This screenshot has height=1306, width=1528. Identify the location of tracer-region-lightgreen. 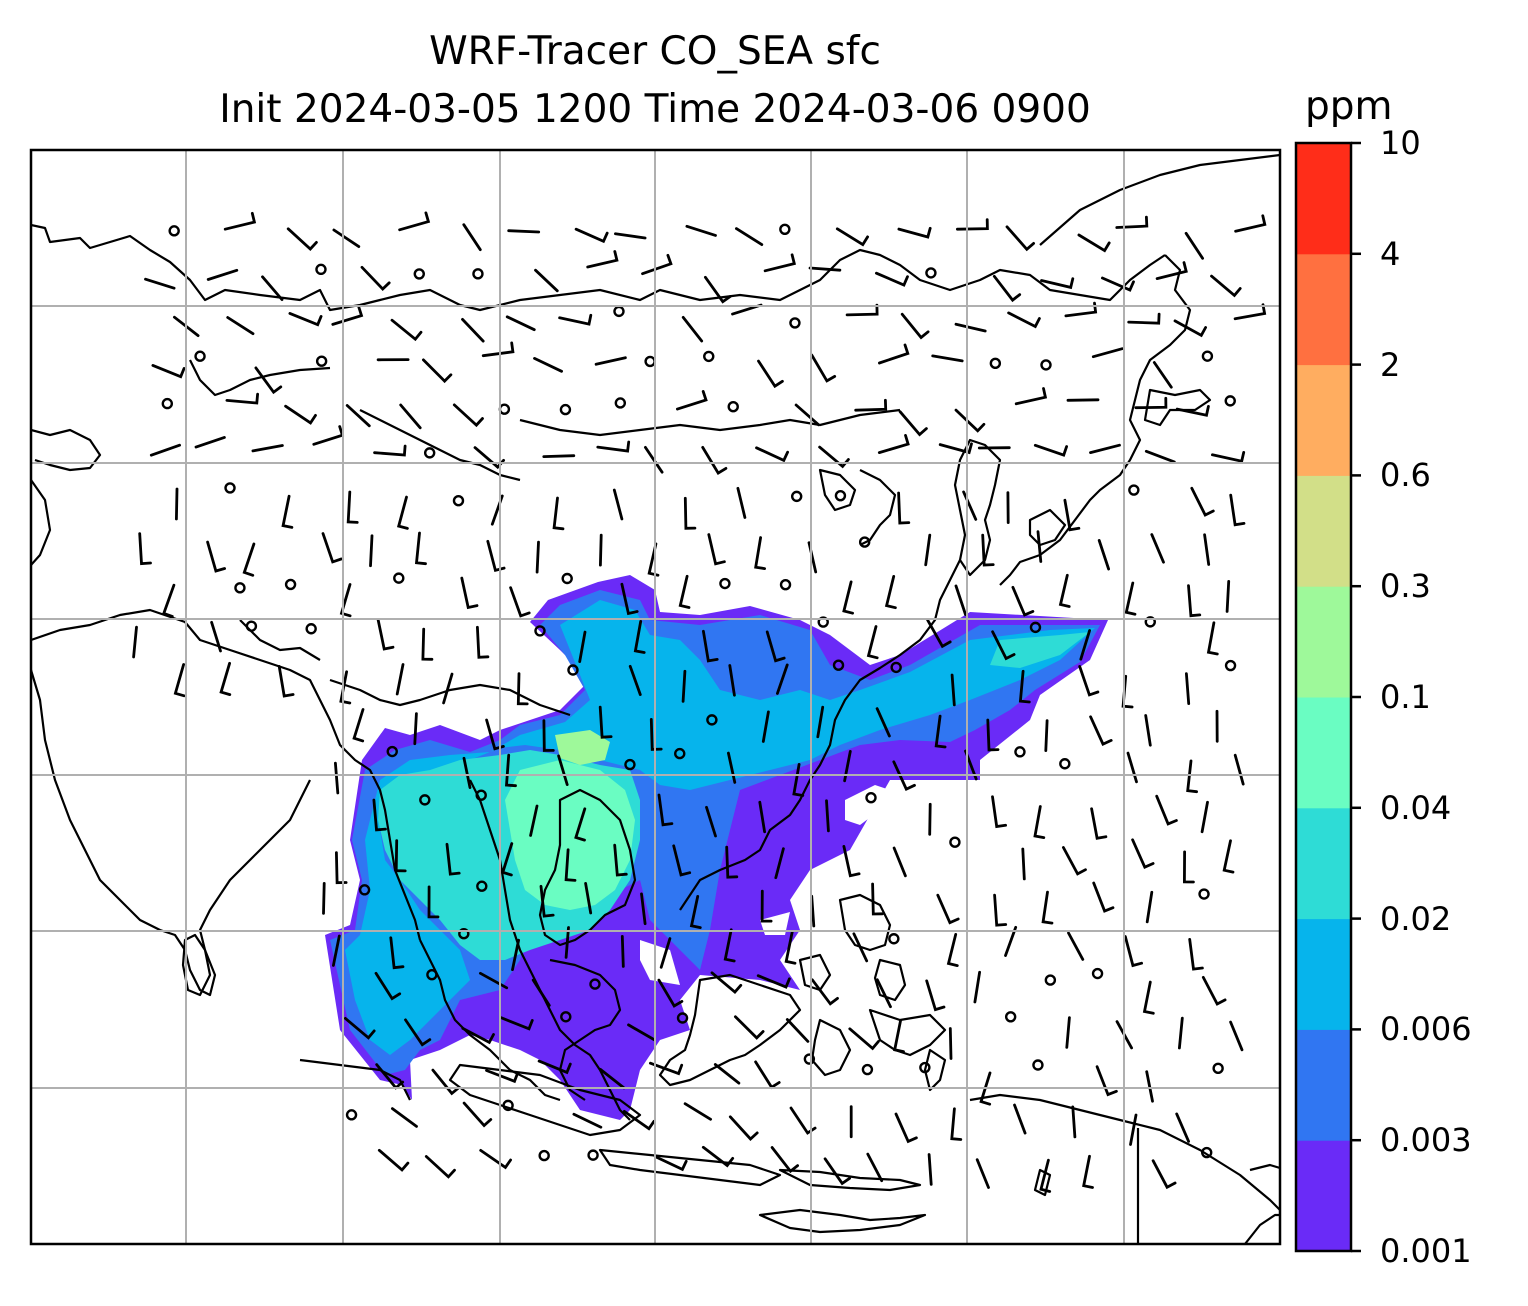
(582, 747).